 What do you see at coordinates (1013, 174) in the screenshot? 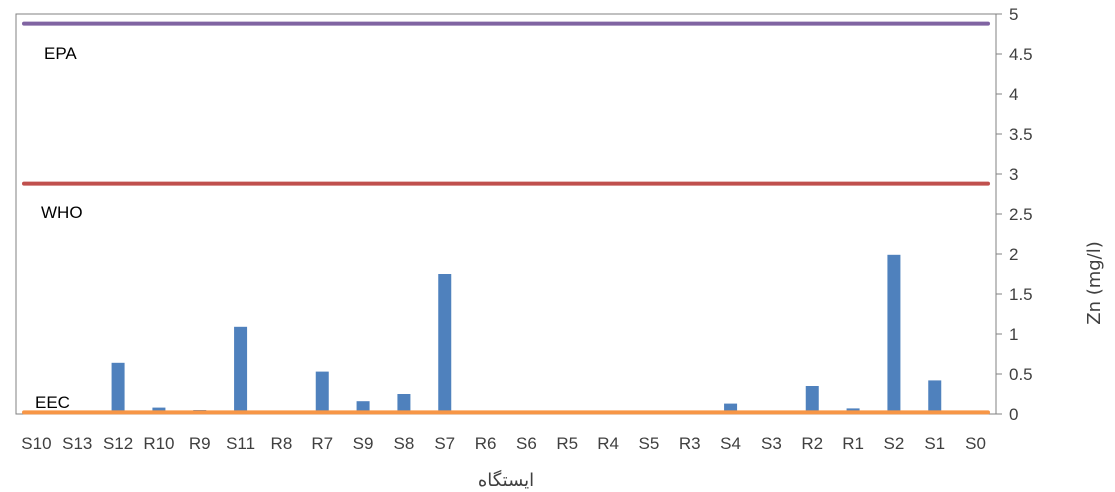
I see `y-tick-label: 3` at bounding box center [1013, 174].